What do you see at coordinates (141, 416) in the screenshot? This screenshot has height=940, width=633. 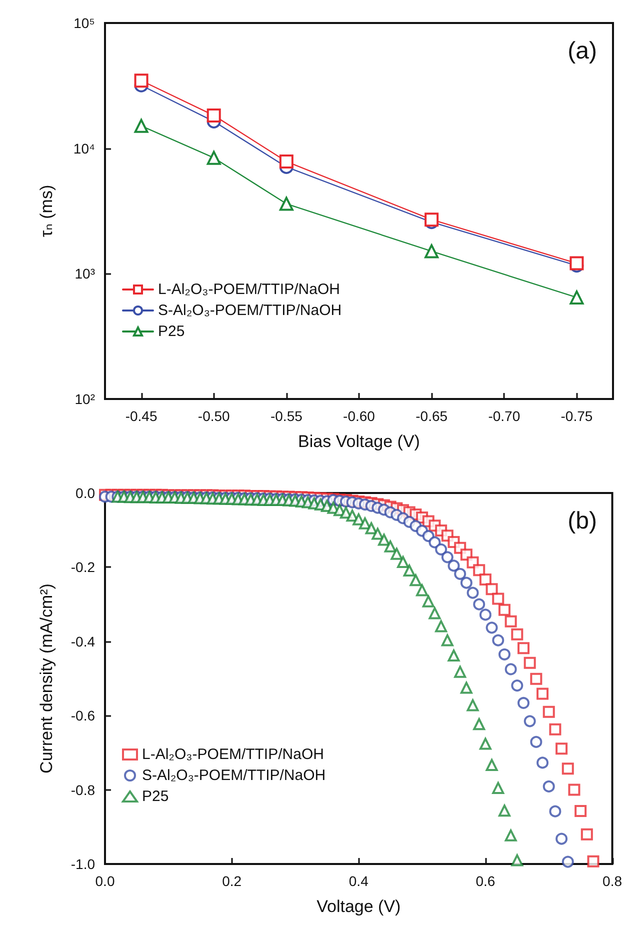 I see `x-tick-label: -0.45` at bounding box center [141, 416].